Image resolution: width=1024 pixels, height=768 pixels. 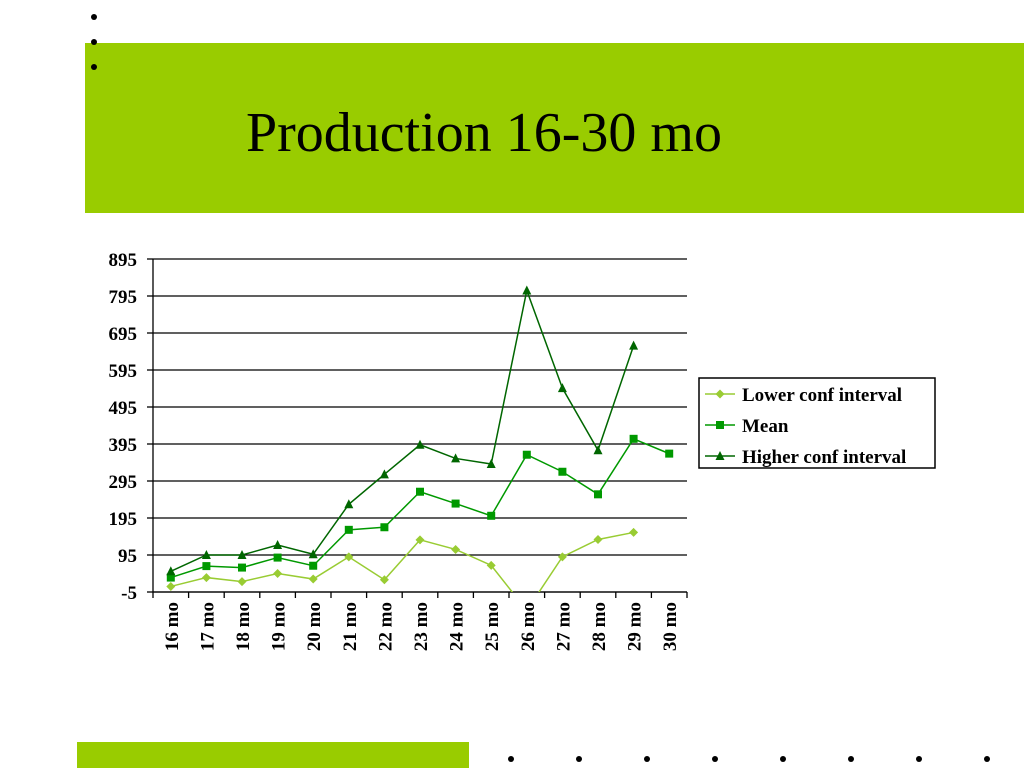 I want to click on legend-label: Lower conf interval, so click(x=822, y=395).